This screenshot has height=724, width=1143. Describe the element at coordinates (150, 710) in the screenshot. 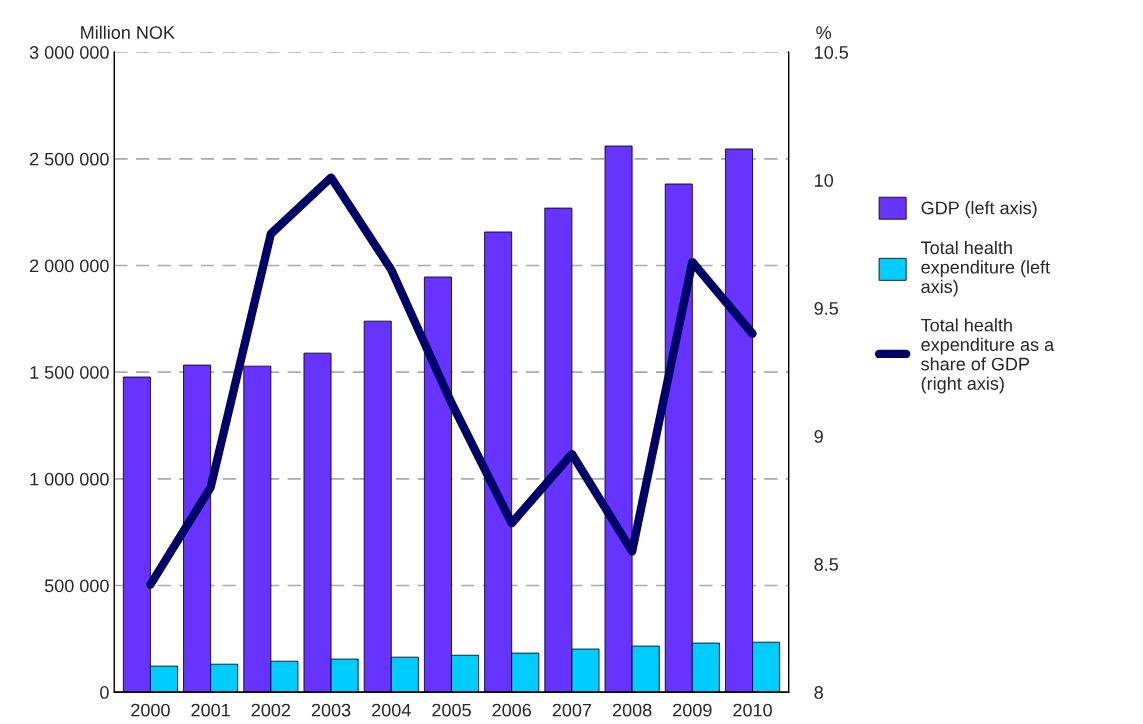

I see `x-tick-label: 2000` at that location.